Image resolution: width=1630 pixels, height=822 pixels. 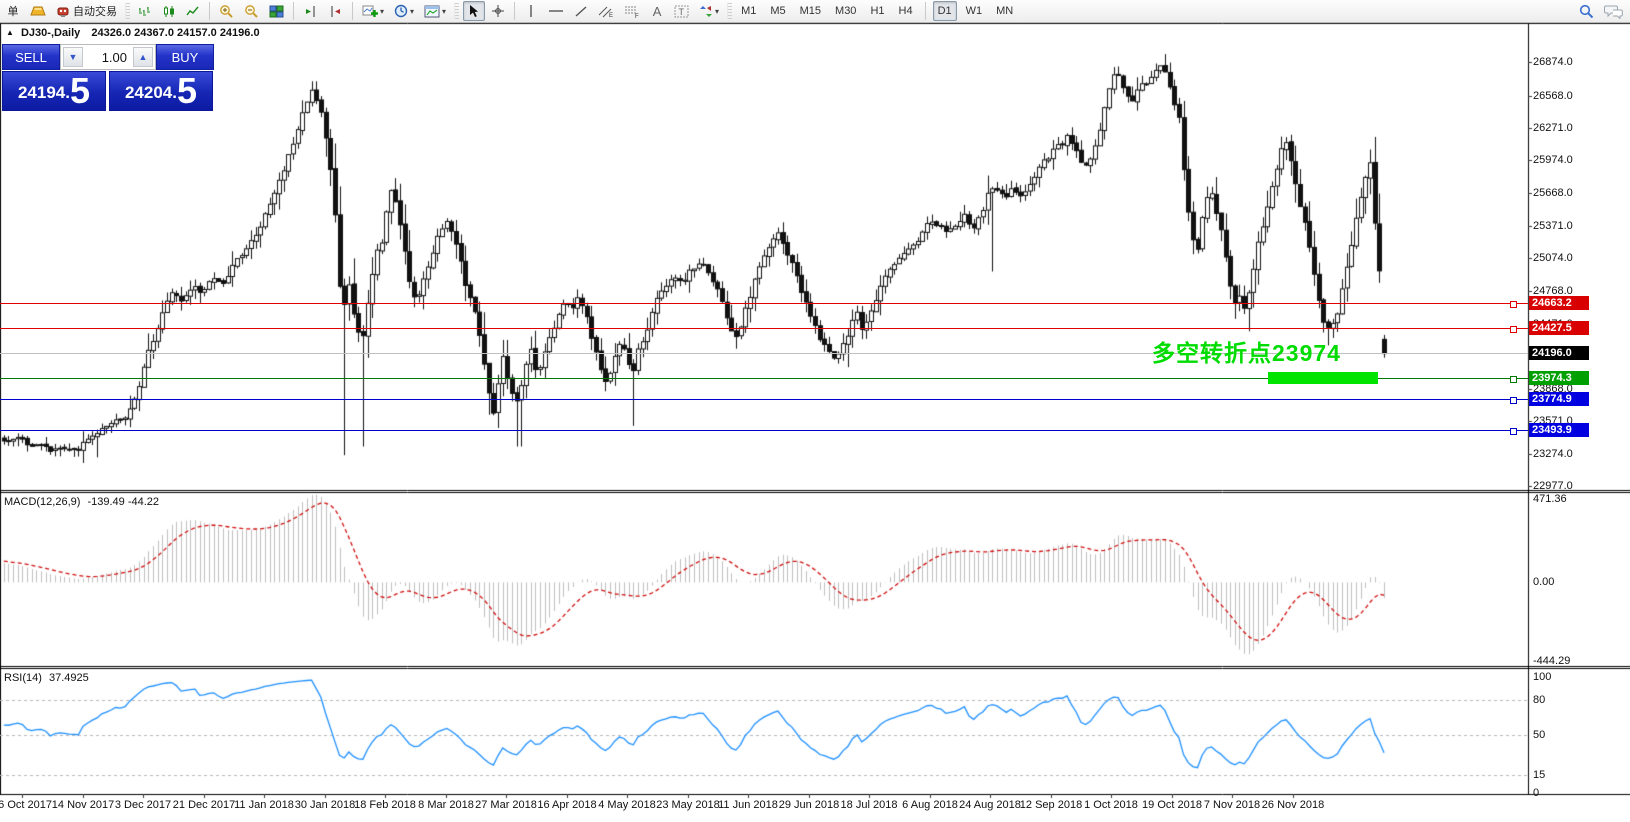 What do you see at coordinates (1005, 11) in the screenshot?
I see `timeframe-mn-button: MN` at bounding box center [1005, 11].